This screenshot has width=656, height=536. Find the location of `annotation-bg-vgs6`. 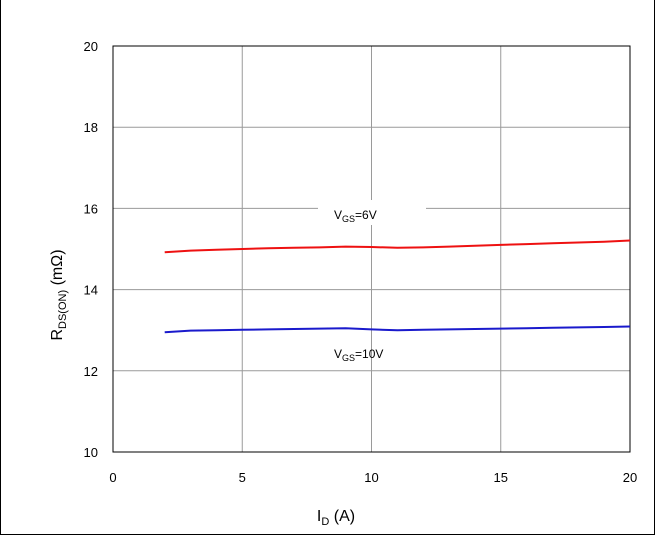

annotation-bg-vgs6 is located at coordinates (372, 212).